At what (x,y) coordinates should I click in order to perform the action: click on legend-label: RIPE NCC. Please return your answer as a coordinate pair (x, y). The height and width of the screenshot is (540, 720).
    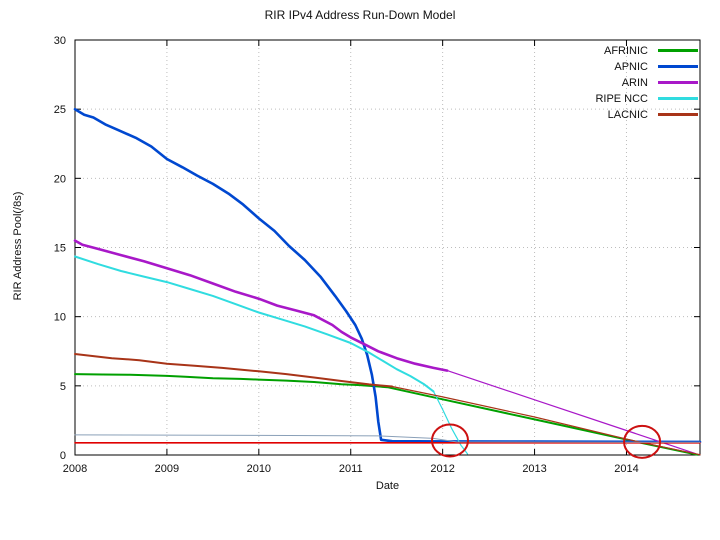
    Looking at the image, I should click on (621, 98).